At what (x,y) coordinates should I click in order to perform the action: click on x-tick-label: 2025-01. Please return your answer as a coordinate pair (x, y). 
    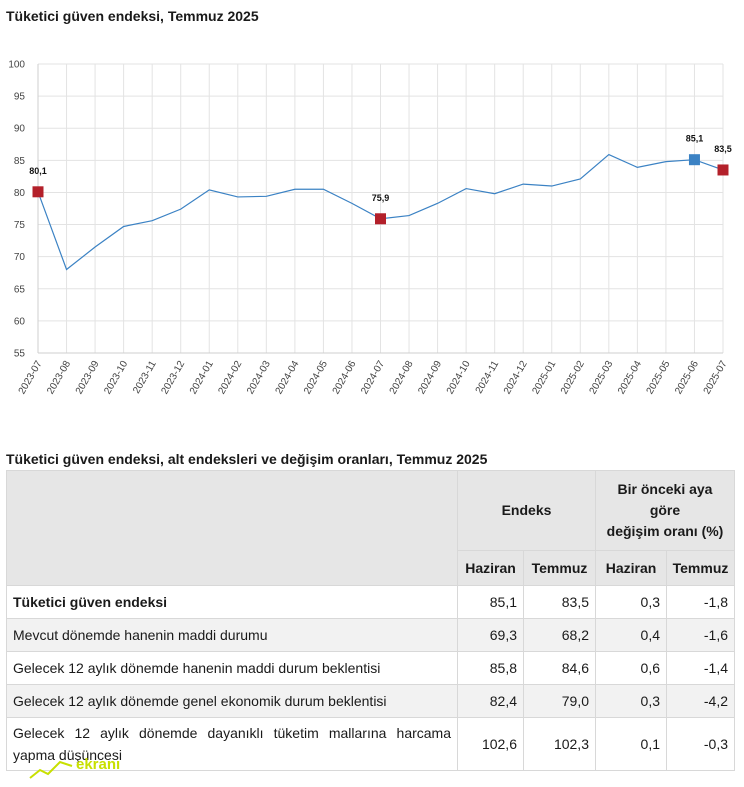
    Looking at the image, I should click on (544, 378).